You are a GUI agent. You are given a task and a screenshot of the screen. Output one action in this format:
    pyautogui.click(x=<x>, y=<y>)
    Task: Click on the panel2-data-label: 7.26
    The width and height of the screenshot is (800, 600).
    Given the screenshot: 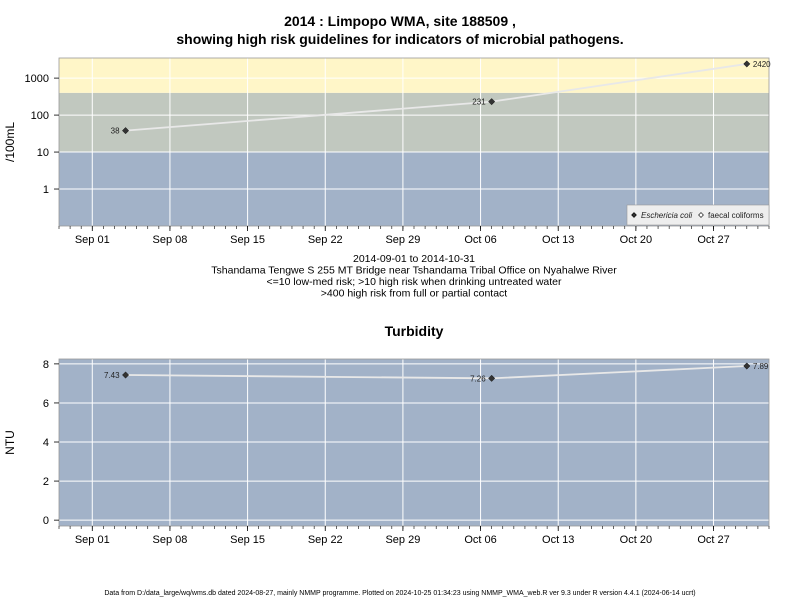 What is the action you would take?
    pyautogui.click(x=478, y=378)
    